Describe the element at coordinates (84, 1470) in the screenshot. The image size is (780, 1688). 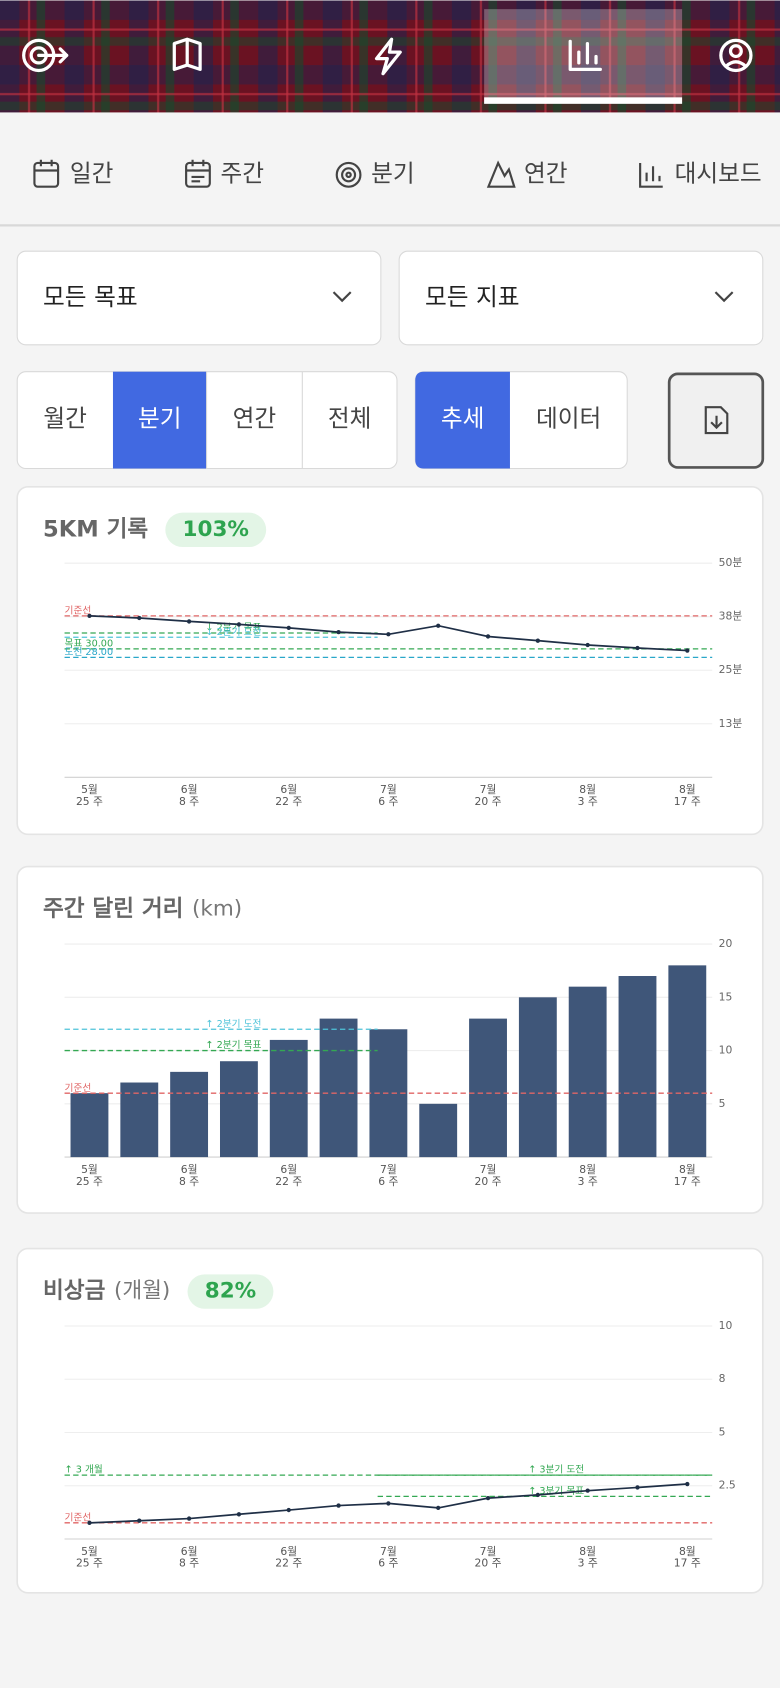
I see `reference-label: ↑ 3 개월` at that location.